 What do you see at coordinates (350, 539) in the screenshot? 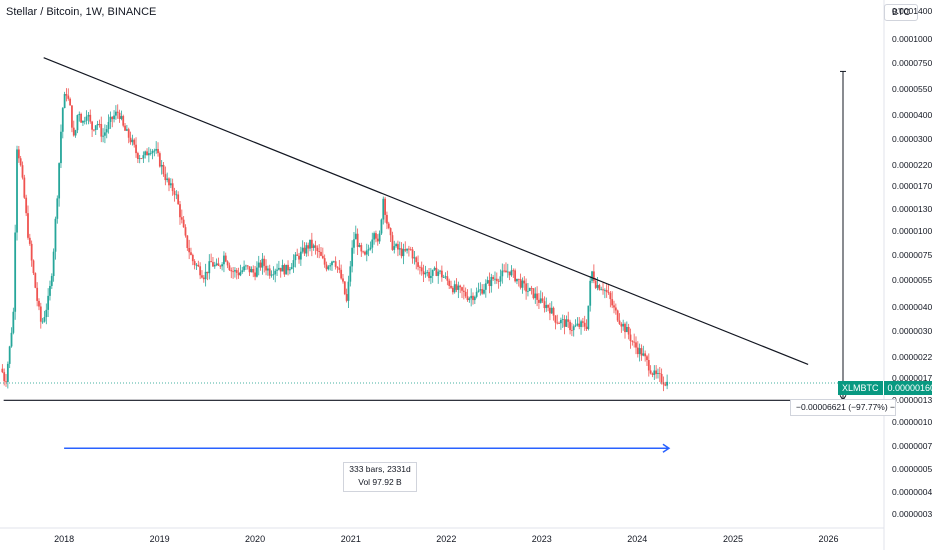
I see `time-tick-label: 2021` at bounding box center [350, 539].